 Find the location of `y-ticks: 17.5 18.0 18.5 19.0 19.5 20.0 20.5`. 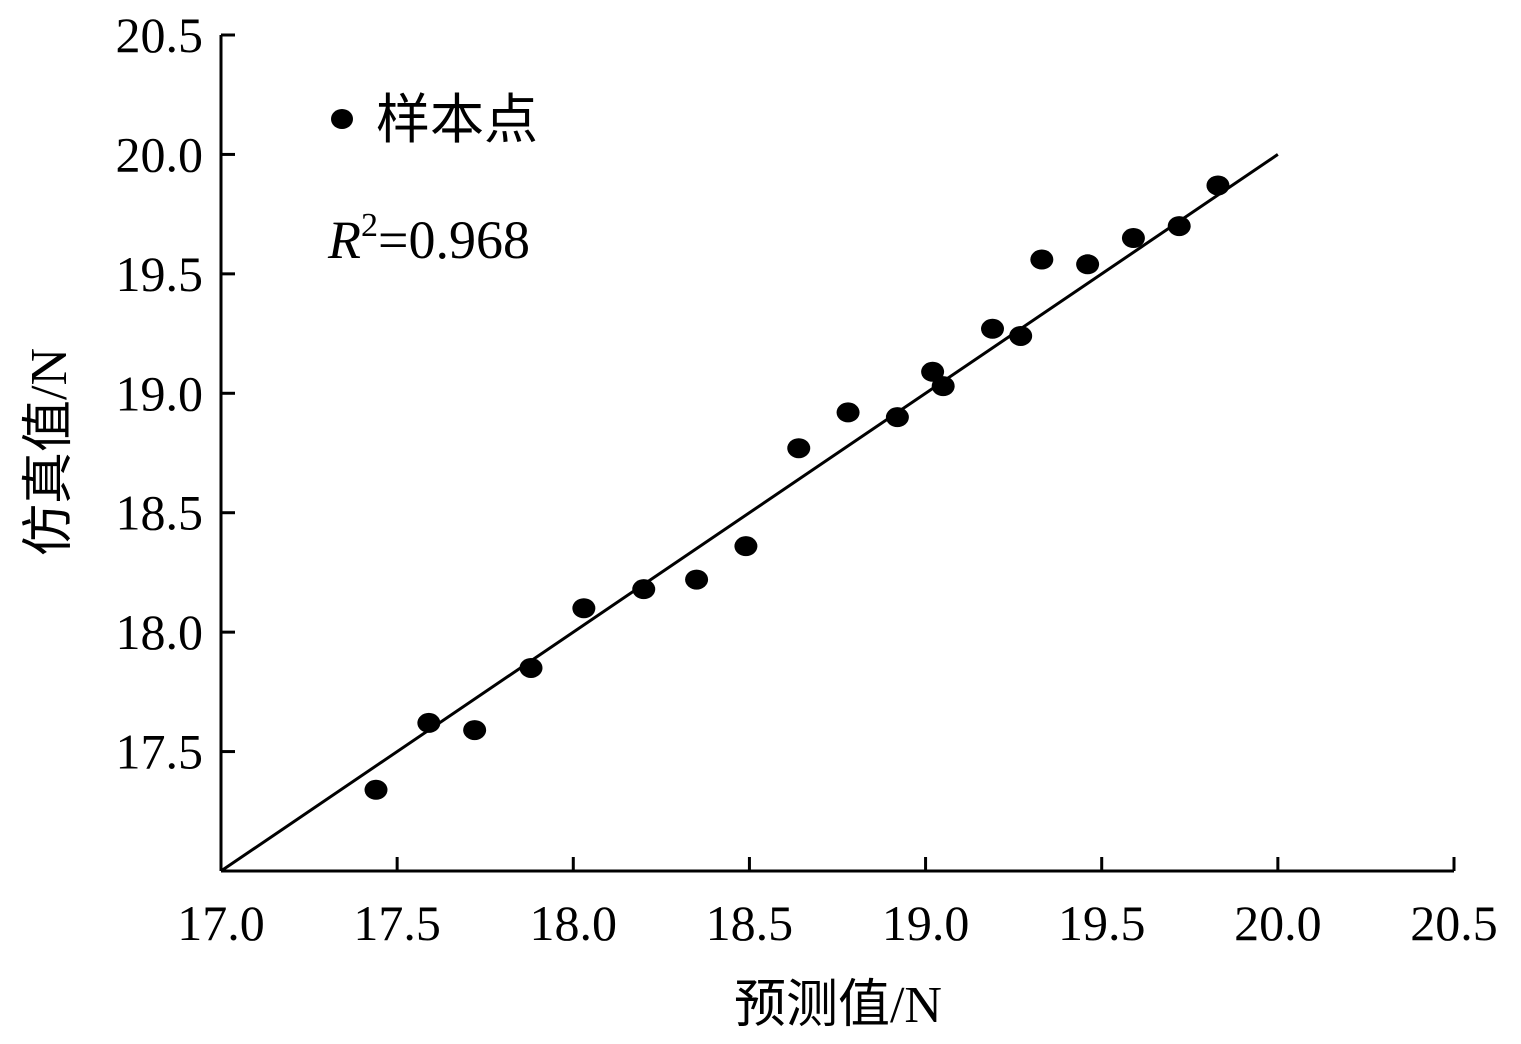

y-ticks: 17.5 18.0 18.5 19.0 19.5 20.0 20.5 is located at coordinates (175, 393).